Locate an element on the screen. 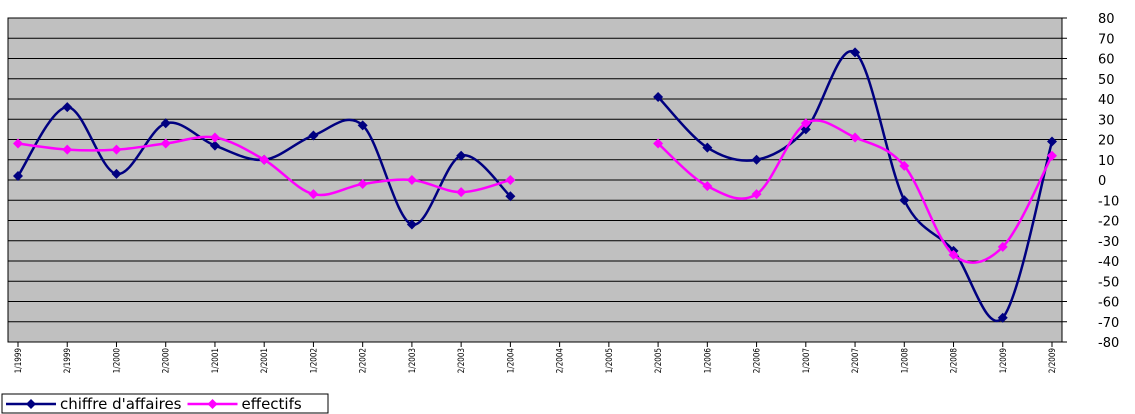 The height and width of the screenshot is (414, 1135). x-tick-label: 1/2002 is located at coordinates (313, 360).